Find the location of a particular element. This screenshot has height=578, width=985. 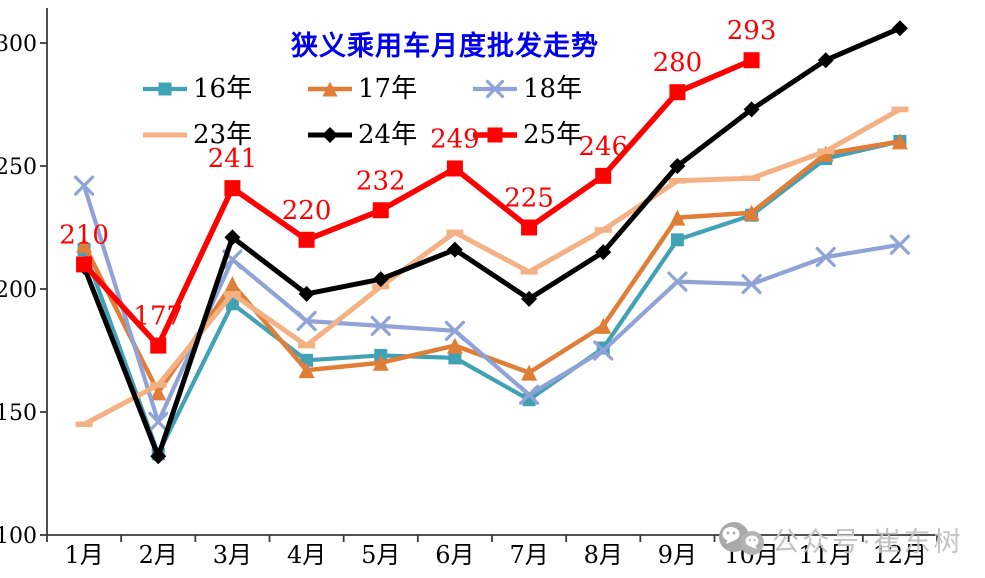

y-tick-label-1: 150 is located at coordinates (18, 413).